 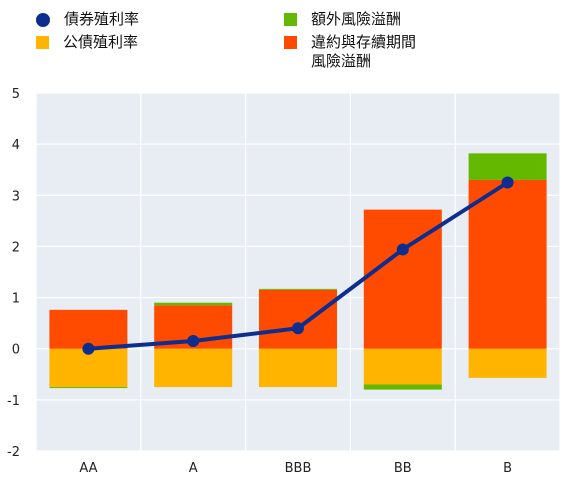 I want to click on x-tick-label: A, so click(x=193, y=468).